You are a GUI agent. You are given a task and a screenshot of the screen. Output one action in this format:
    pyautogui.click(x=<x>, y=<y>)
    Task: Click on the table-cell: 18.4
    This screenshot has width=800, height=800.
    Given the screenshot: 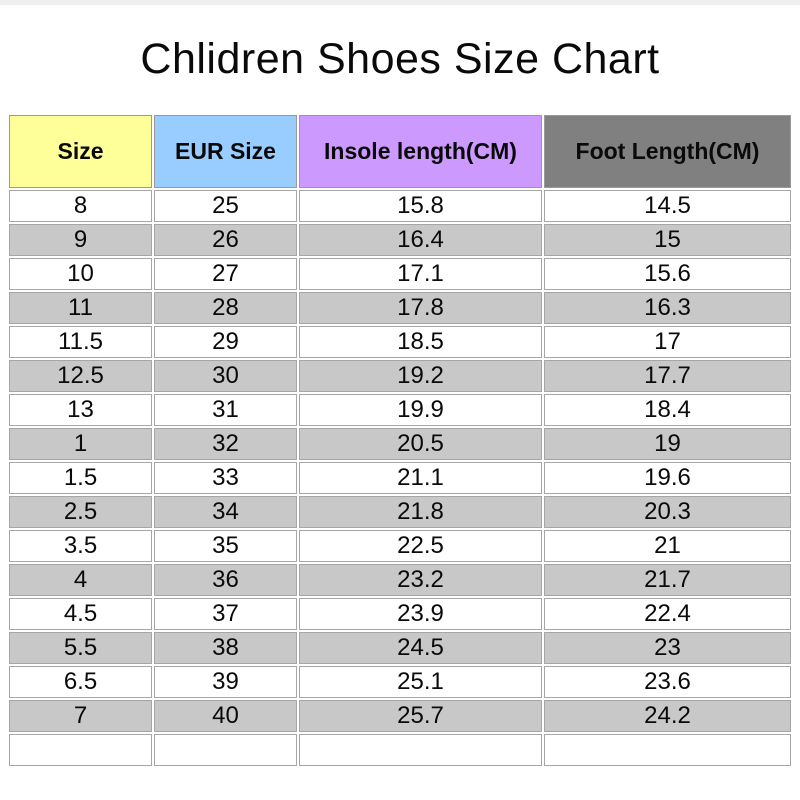 What is the action you would take?
    pyautogui.click(x=667, y=410)
    